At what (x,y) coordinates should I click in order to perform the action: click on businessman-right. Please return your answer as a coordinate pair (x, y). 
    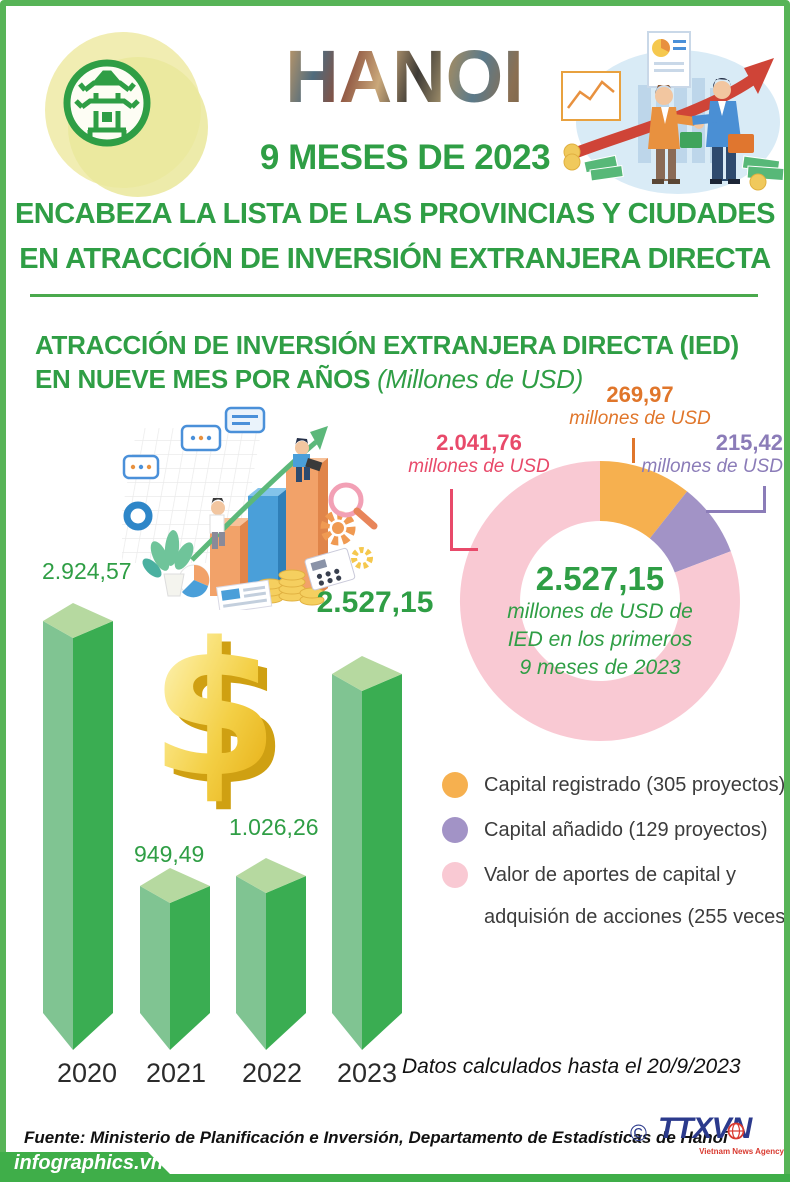
    Looking at the image, I should click on (716, 130).